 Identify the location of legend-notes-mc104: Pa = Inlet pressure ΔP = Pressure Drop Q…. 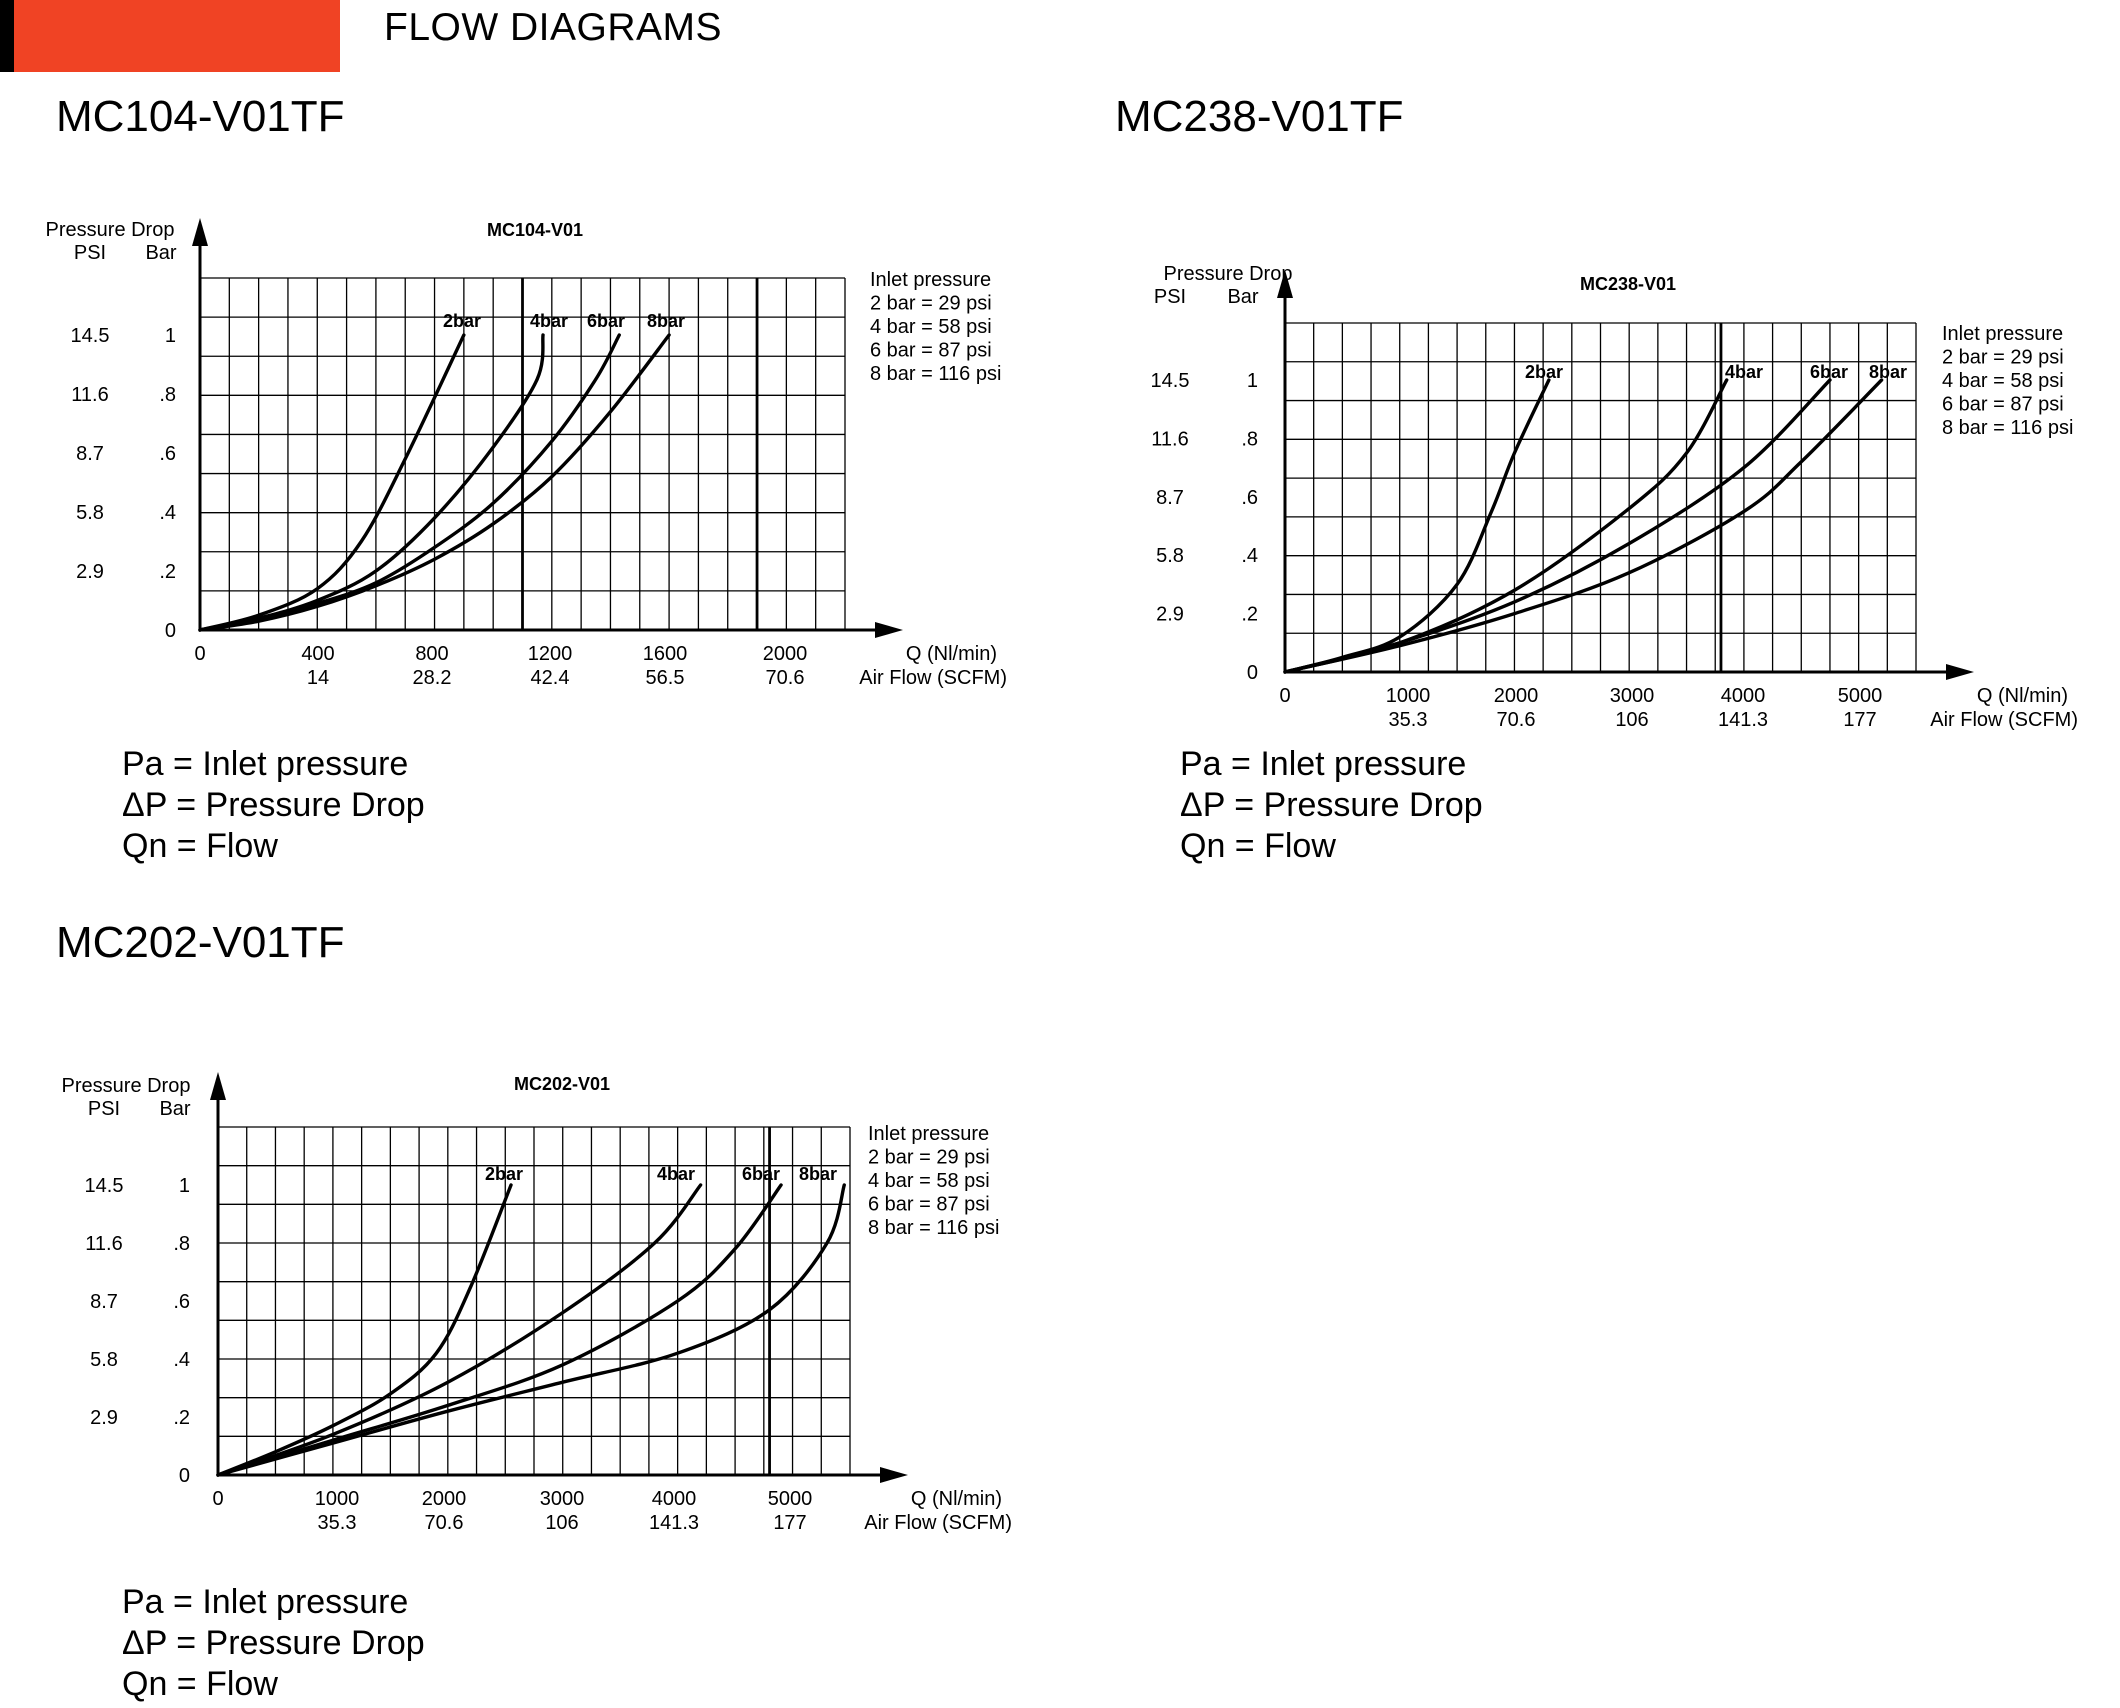
(273, 805).